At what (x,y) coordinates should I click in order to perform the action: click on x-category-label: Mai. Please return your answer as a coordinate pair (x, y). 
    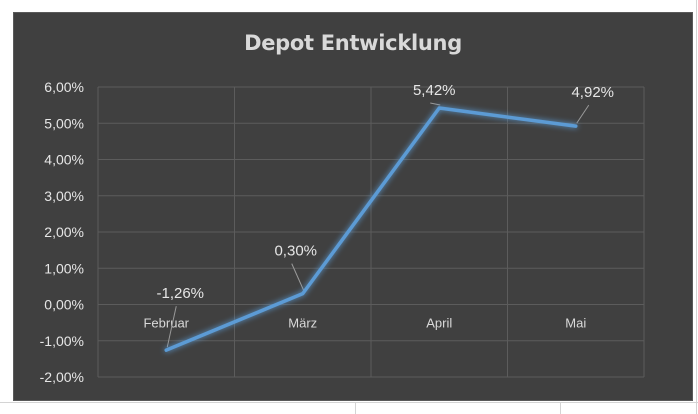
    Looking at the image, I should click on (575, 323).